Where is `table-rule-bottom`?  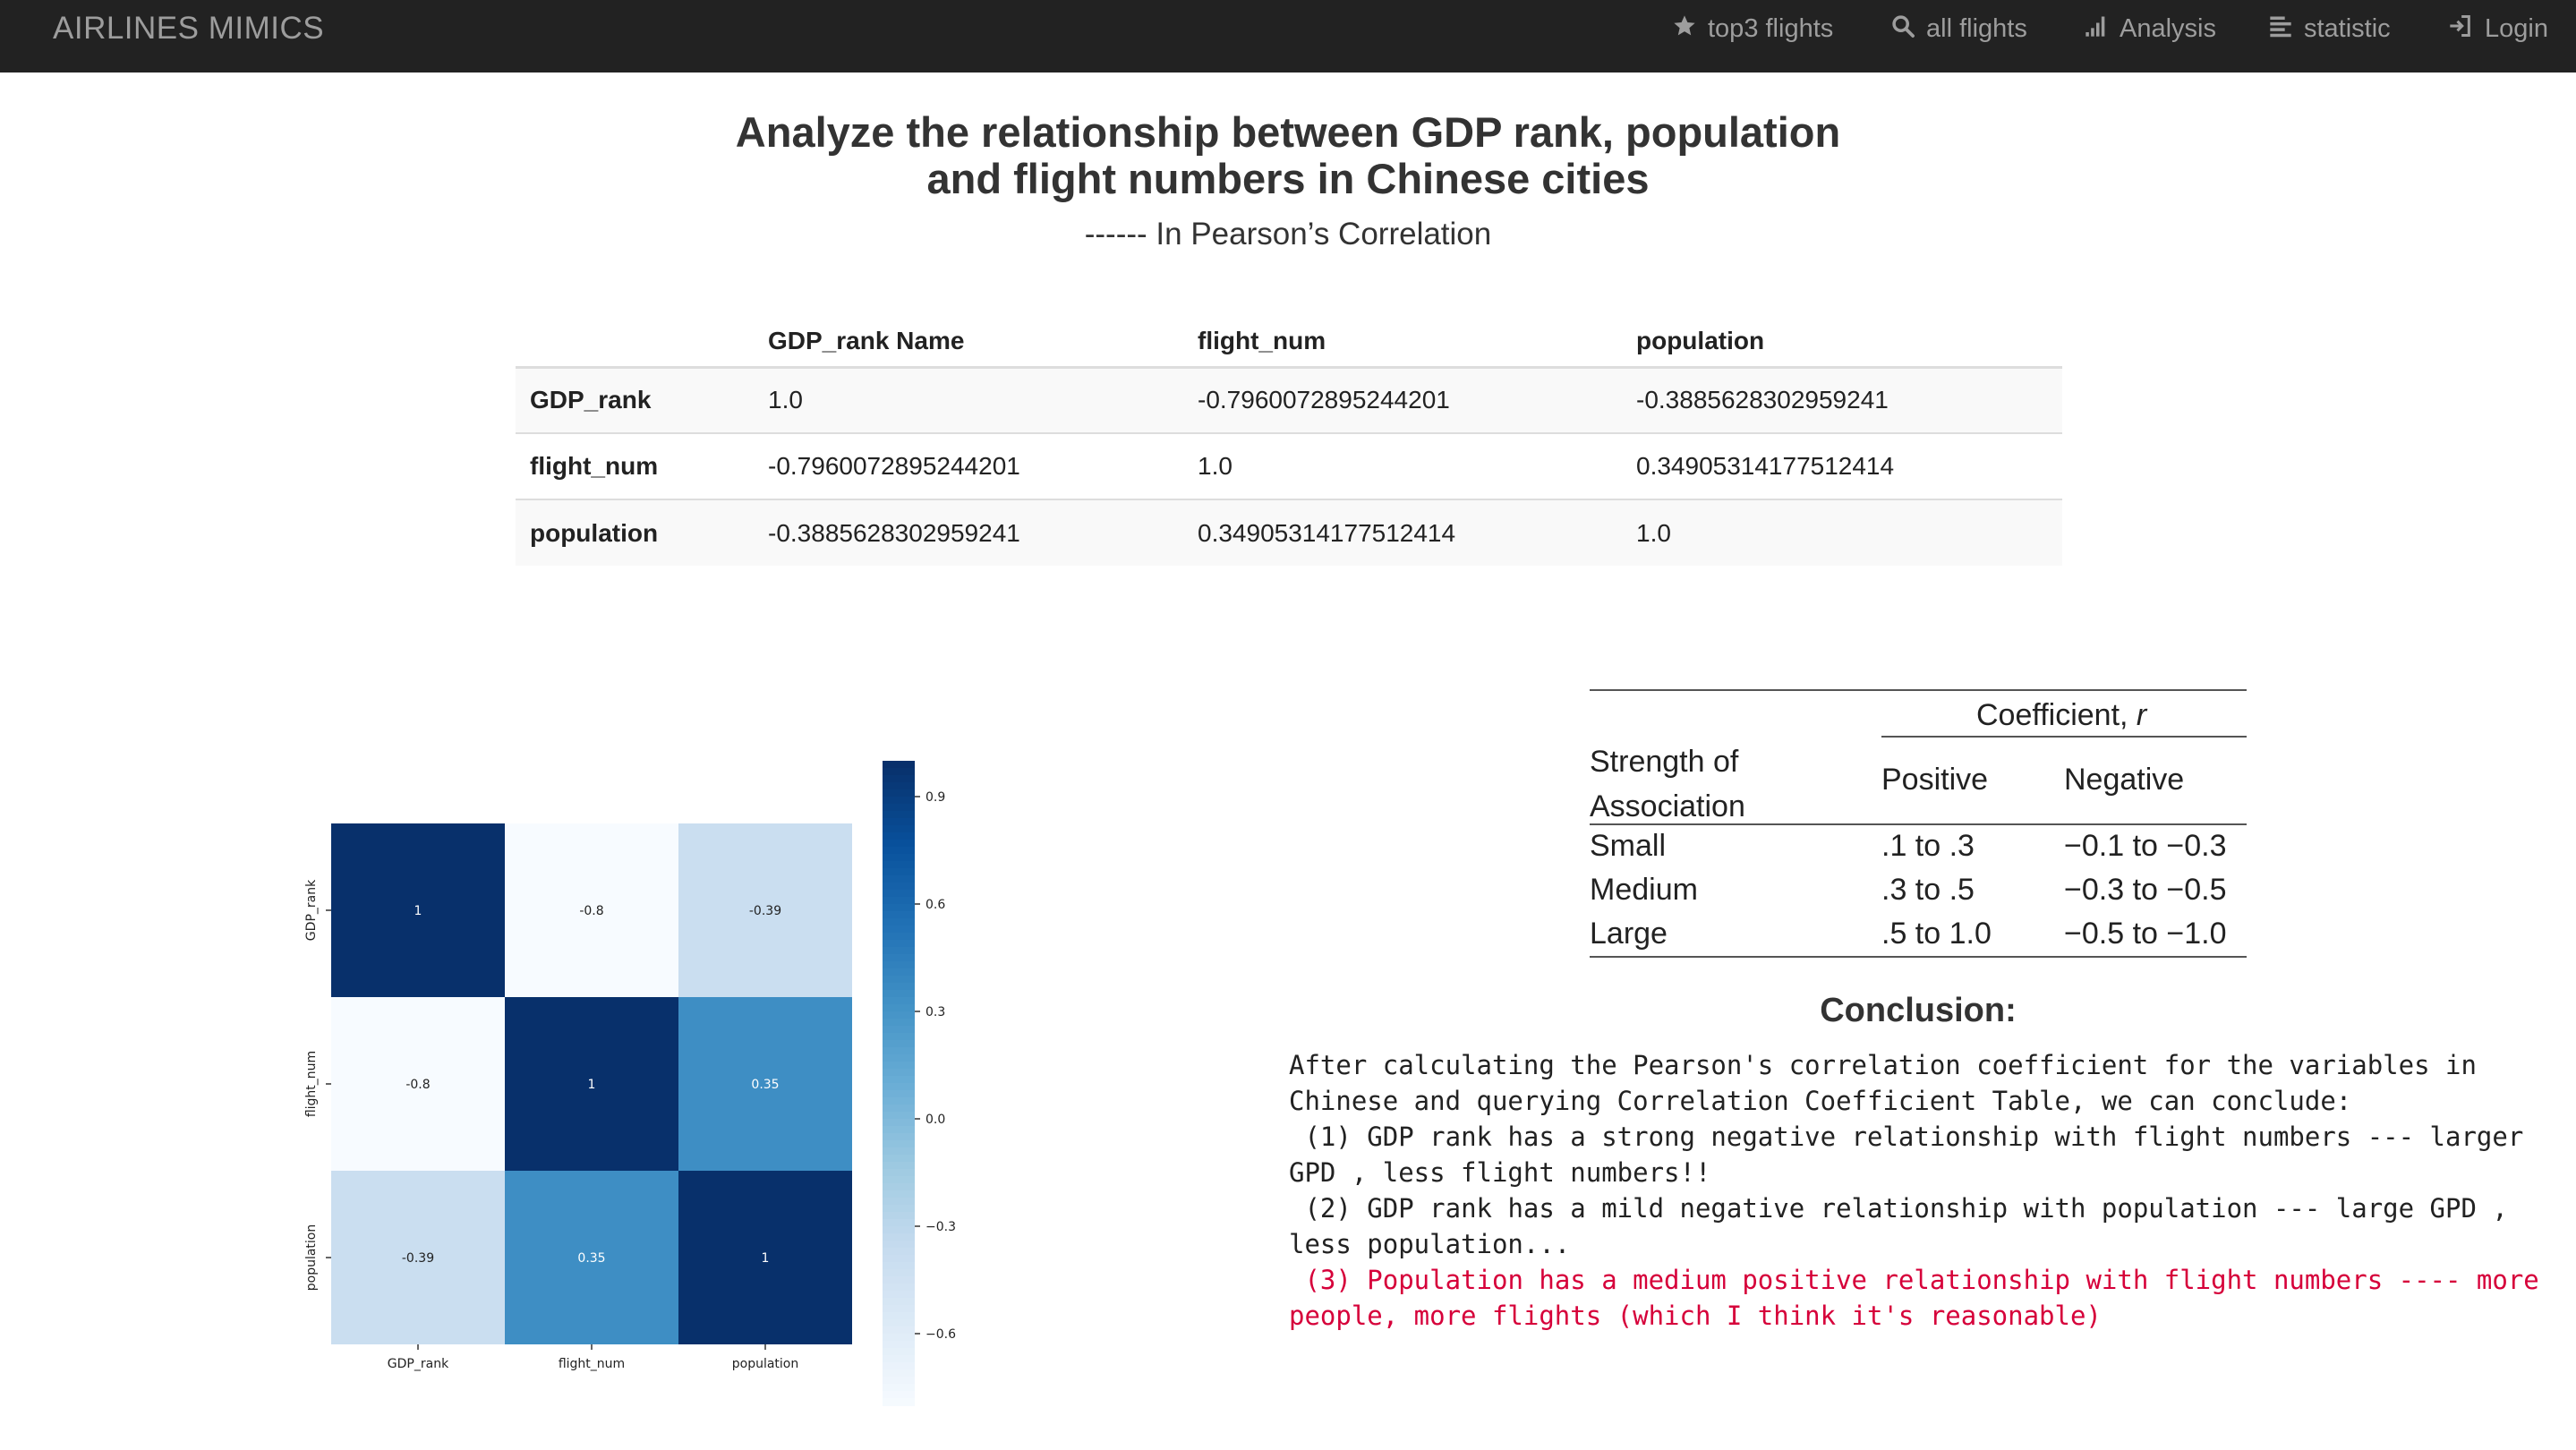 table-rule-bottom is located at coordinates (1918, 957).